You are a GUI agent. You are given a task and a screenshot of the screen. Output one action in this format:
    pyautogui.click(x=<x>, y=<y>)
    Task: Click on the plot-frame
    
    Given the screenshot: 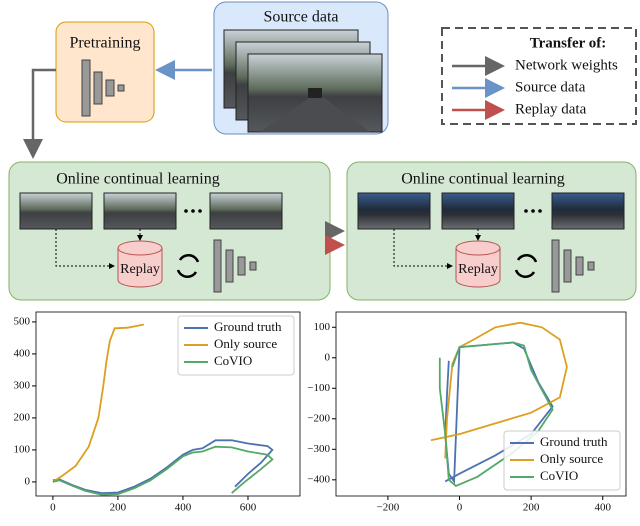 What is the action you would take?
    pyautogui.click(x=168, y=404)
    